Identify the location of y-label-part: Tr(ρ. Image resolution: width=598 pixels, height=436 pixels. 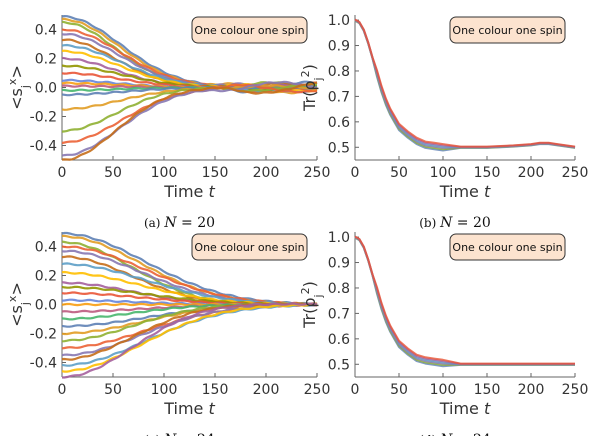
(309, 312).